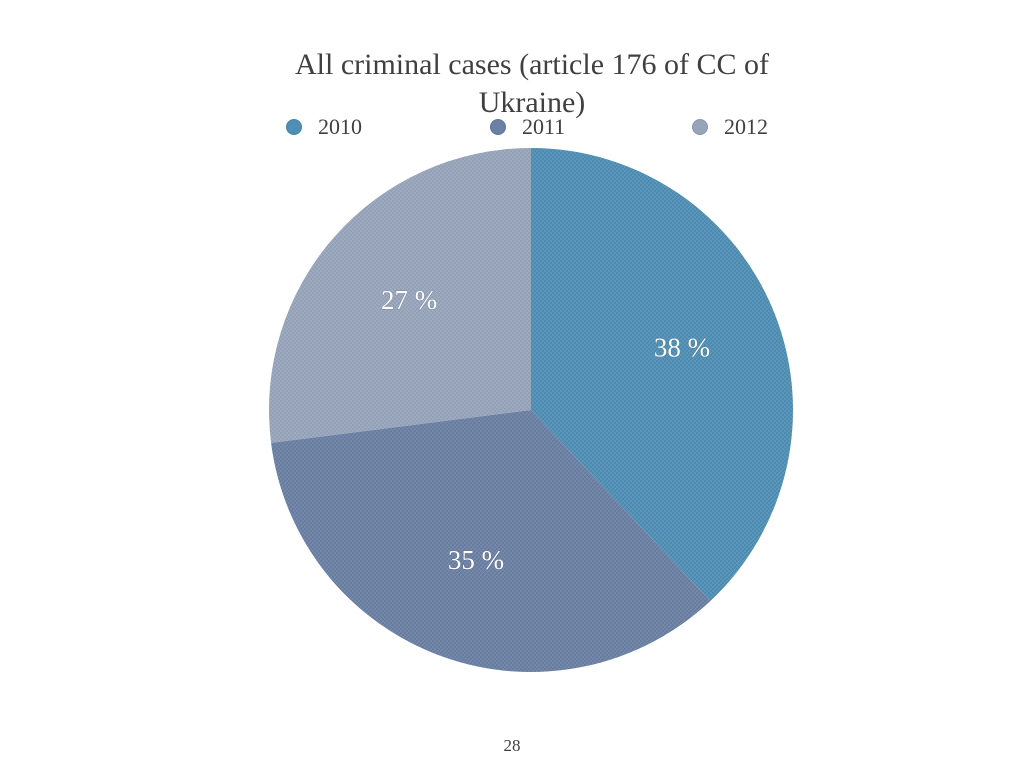  What do you see at coordinates (682, 347) in the screenshot?
I see `data-label-2010: 38 %` at bounding box center [682, 347].